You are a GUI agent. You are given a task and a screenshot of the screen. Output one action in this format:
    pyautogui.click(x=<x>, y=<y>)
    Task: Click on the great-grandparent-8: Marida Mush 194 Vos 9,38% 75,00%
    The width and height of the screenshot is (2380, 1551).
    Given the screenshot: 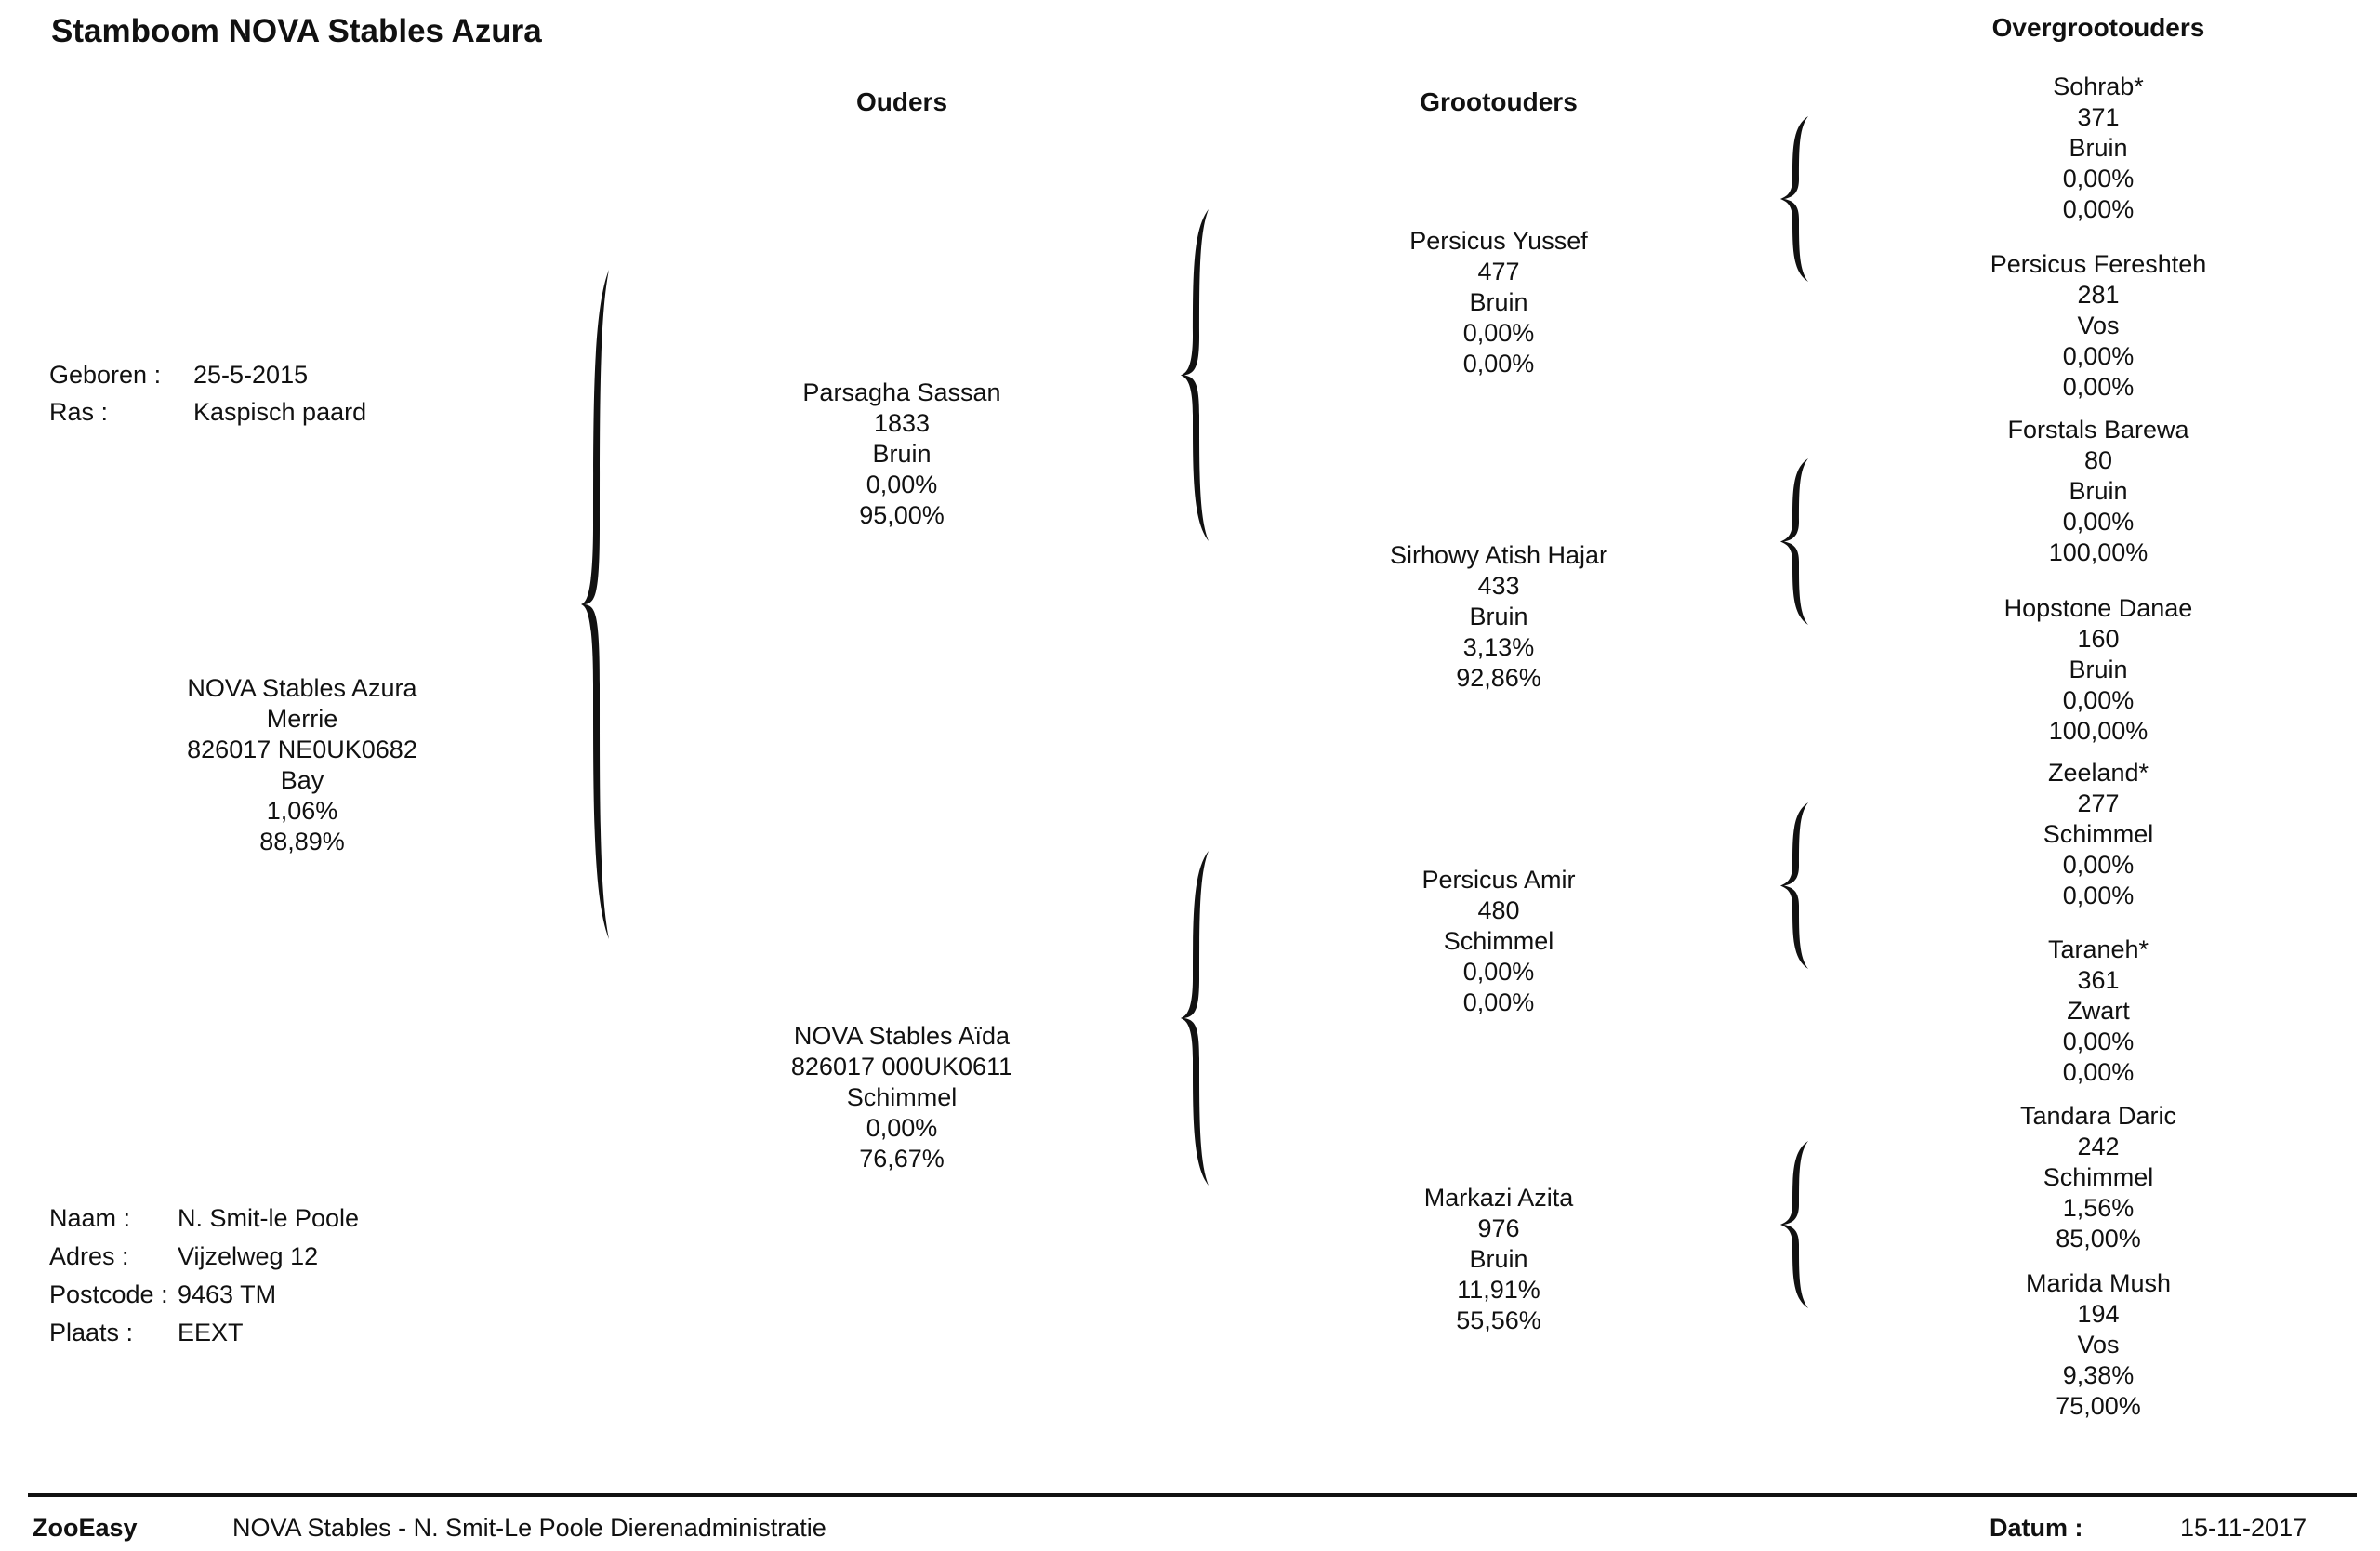 What is the action you would take?
    pyautogui.click(x=2098, y=1345)
    